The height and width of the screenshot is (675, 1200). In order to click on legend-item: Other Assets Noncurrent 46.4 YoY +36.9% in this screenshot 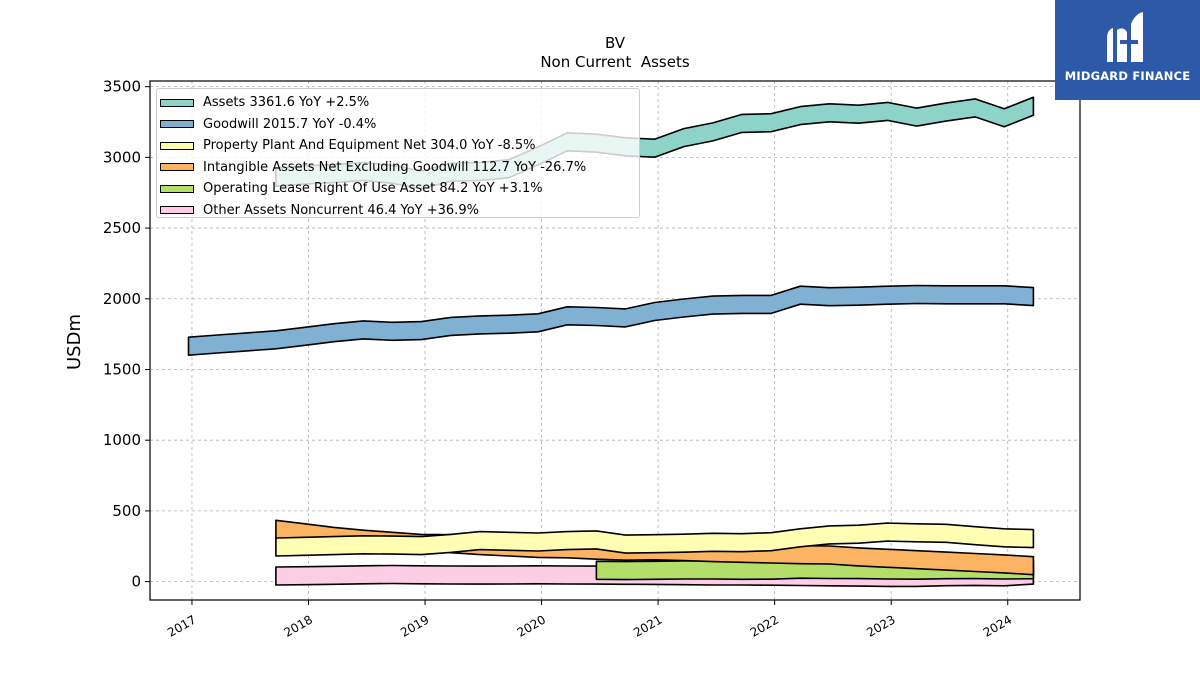, I will do `click(398, 211)`.